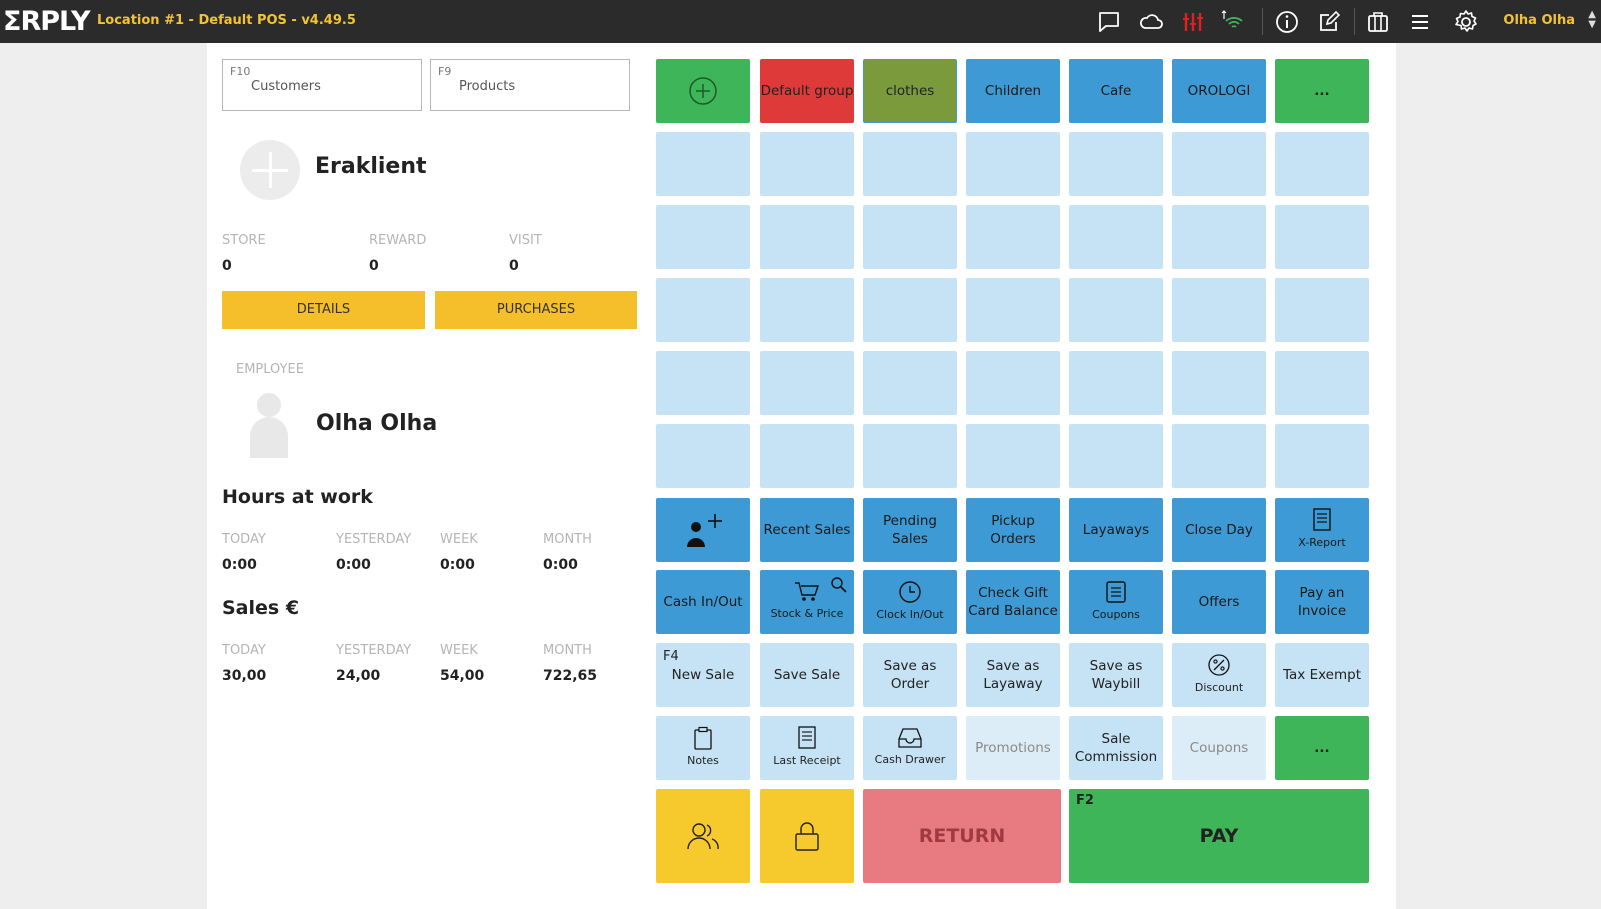  Describe the element at coordinates (807, 760) in the screenshot. I see `last-receipt-label: Last Receipt` at that location.